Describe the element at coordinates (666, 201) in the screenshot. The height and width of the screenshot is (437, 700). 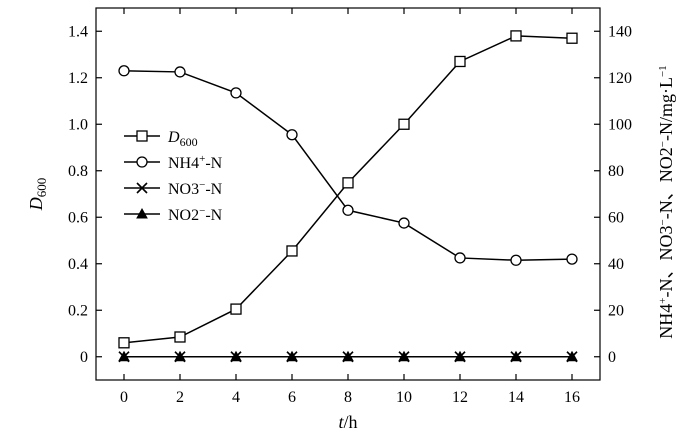
I see `y-right-axis-label: NH4+-N、NO3−-N、NO2−-N/mg·L−1` at that location.